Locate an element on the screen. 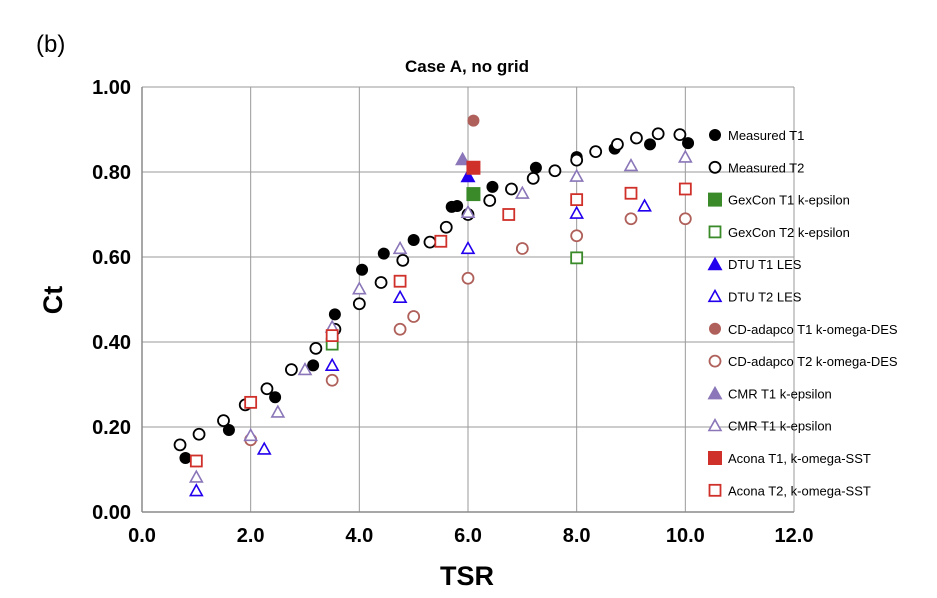 Image resolution: width=937 pixels, height=598 pixels. legend-label: Measured T2 is located at coordinates (766, 167).